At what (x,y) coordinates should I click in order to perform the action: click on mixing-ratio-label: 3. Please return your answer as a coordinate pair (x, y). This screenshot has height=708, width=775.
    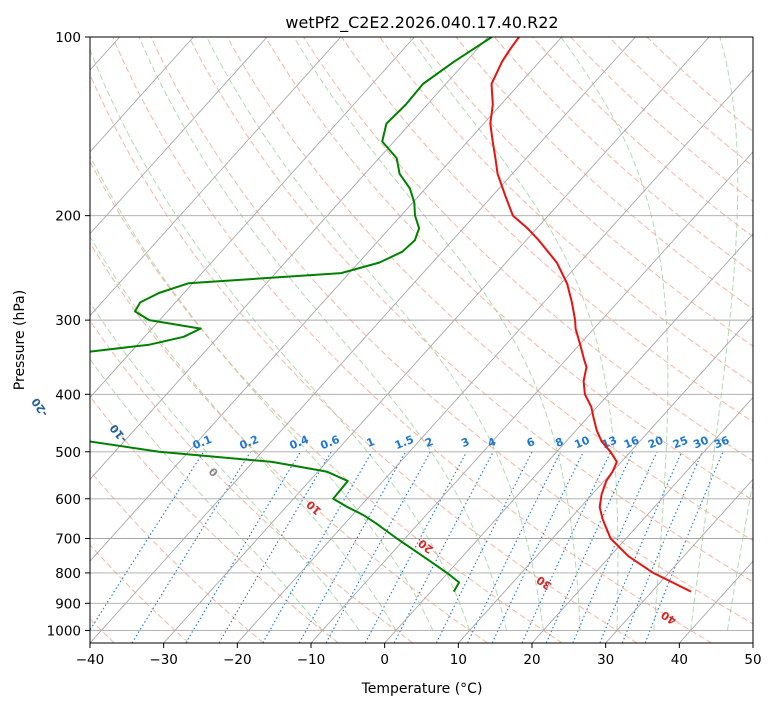
    Looking at the image, I should click on (465, 442).